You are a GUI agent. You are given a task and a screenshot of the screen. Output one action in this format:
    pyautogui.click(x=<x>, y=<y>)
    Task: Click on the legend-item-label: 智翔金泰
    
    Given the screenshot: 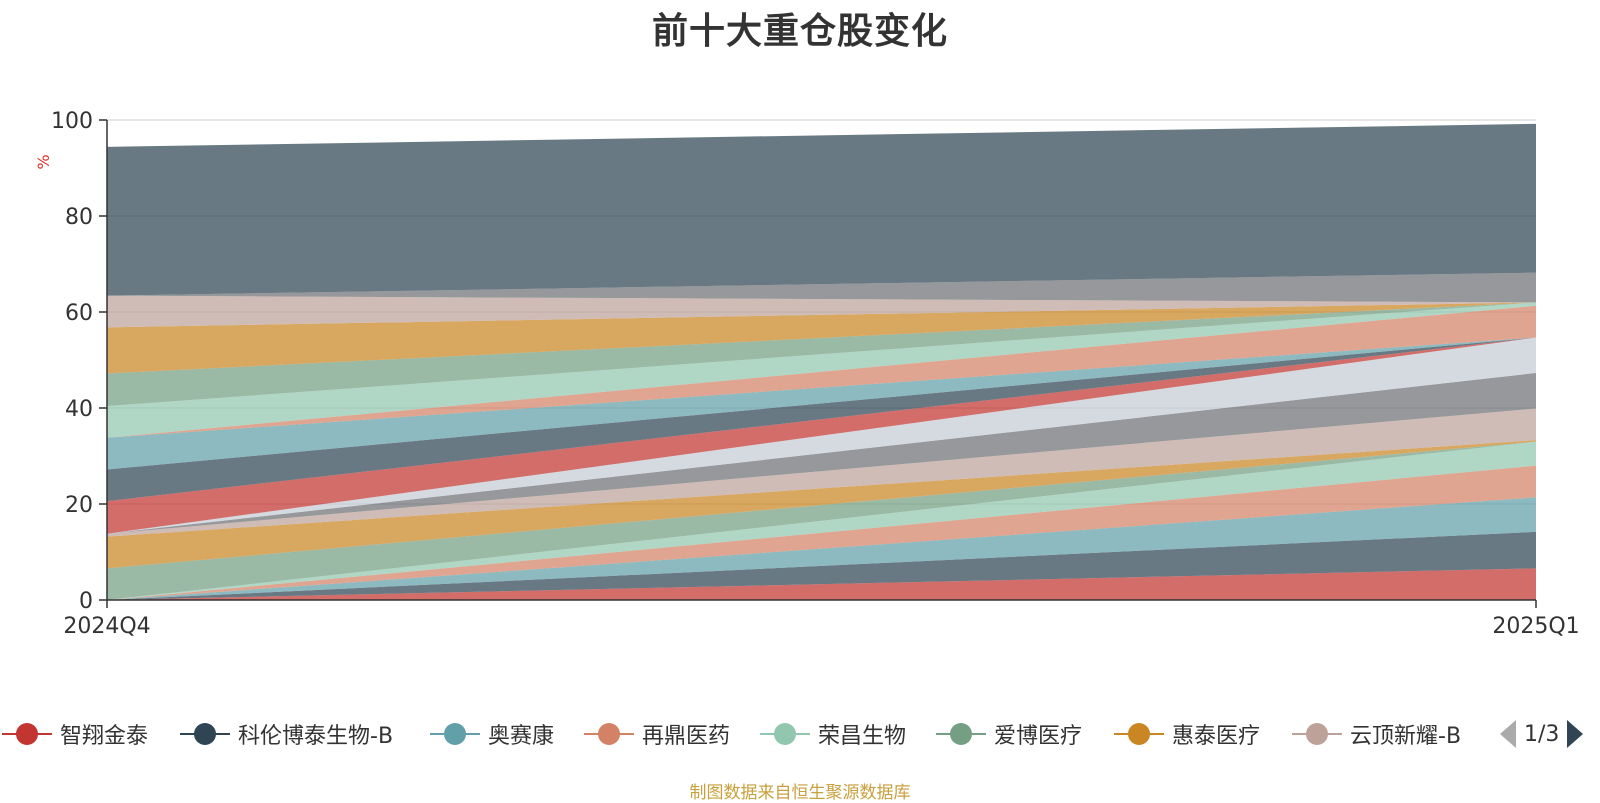 What is the action you would take?
    pyautogui.click(x=104, y=736)
    